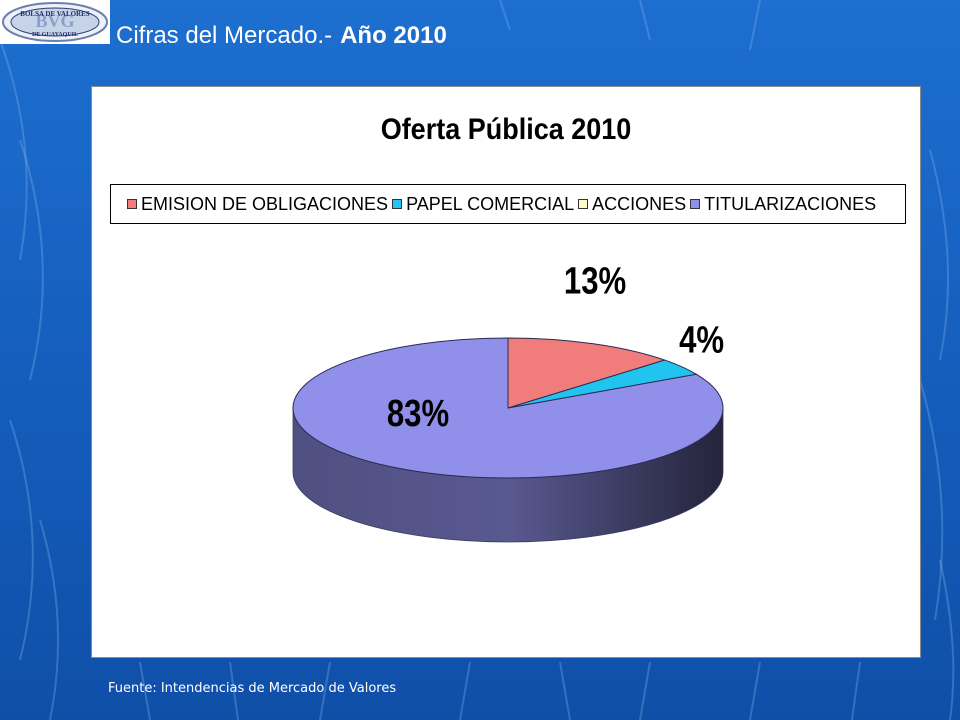 This screenshot has height=720, width=960. I want to click on company-logo: BVG BOLSA DE VALORES DE GUAYAQUIL, so click(55, 22).